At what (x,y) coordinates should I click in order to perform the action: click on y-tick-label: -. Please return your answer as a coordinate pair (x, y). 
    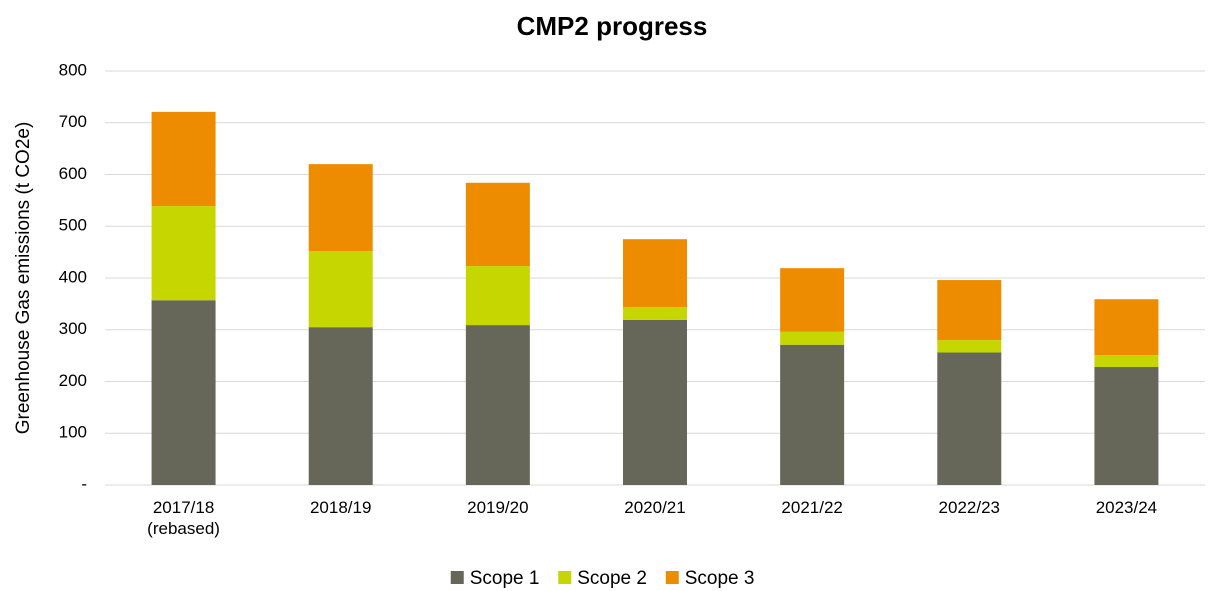
    Looking at the image, I should click on (84, 483).